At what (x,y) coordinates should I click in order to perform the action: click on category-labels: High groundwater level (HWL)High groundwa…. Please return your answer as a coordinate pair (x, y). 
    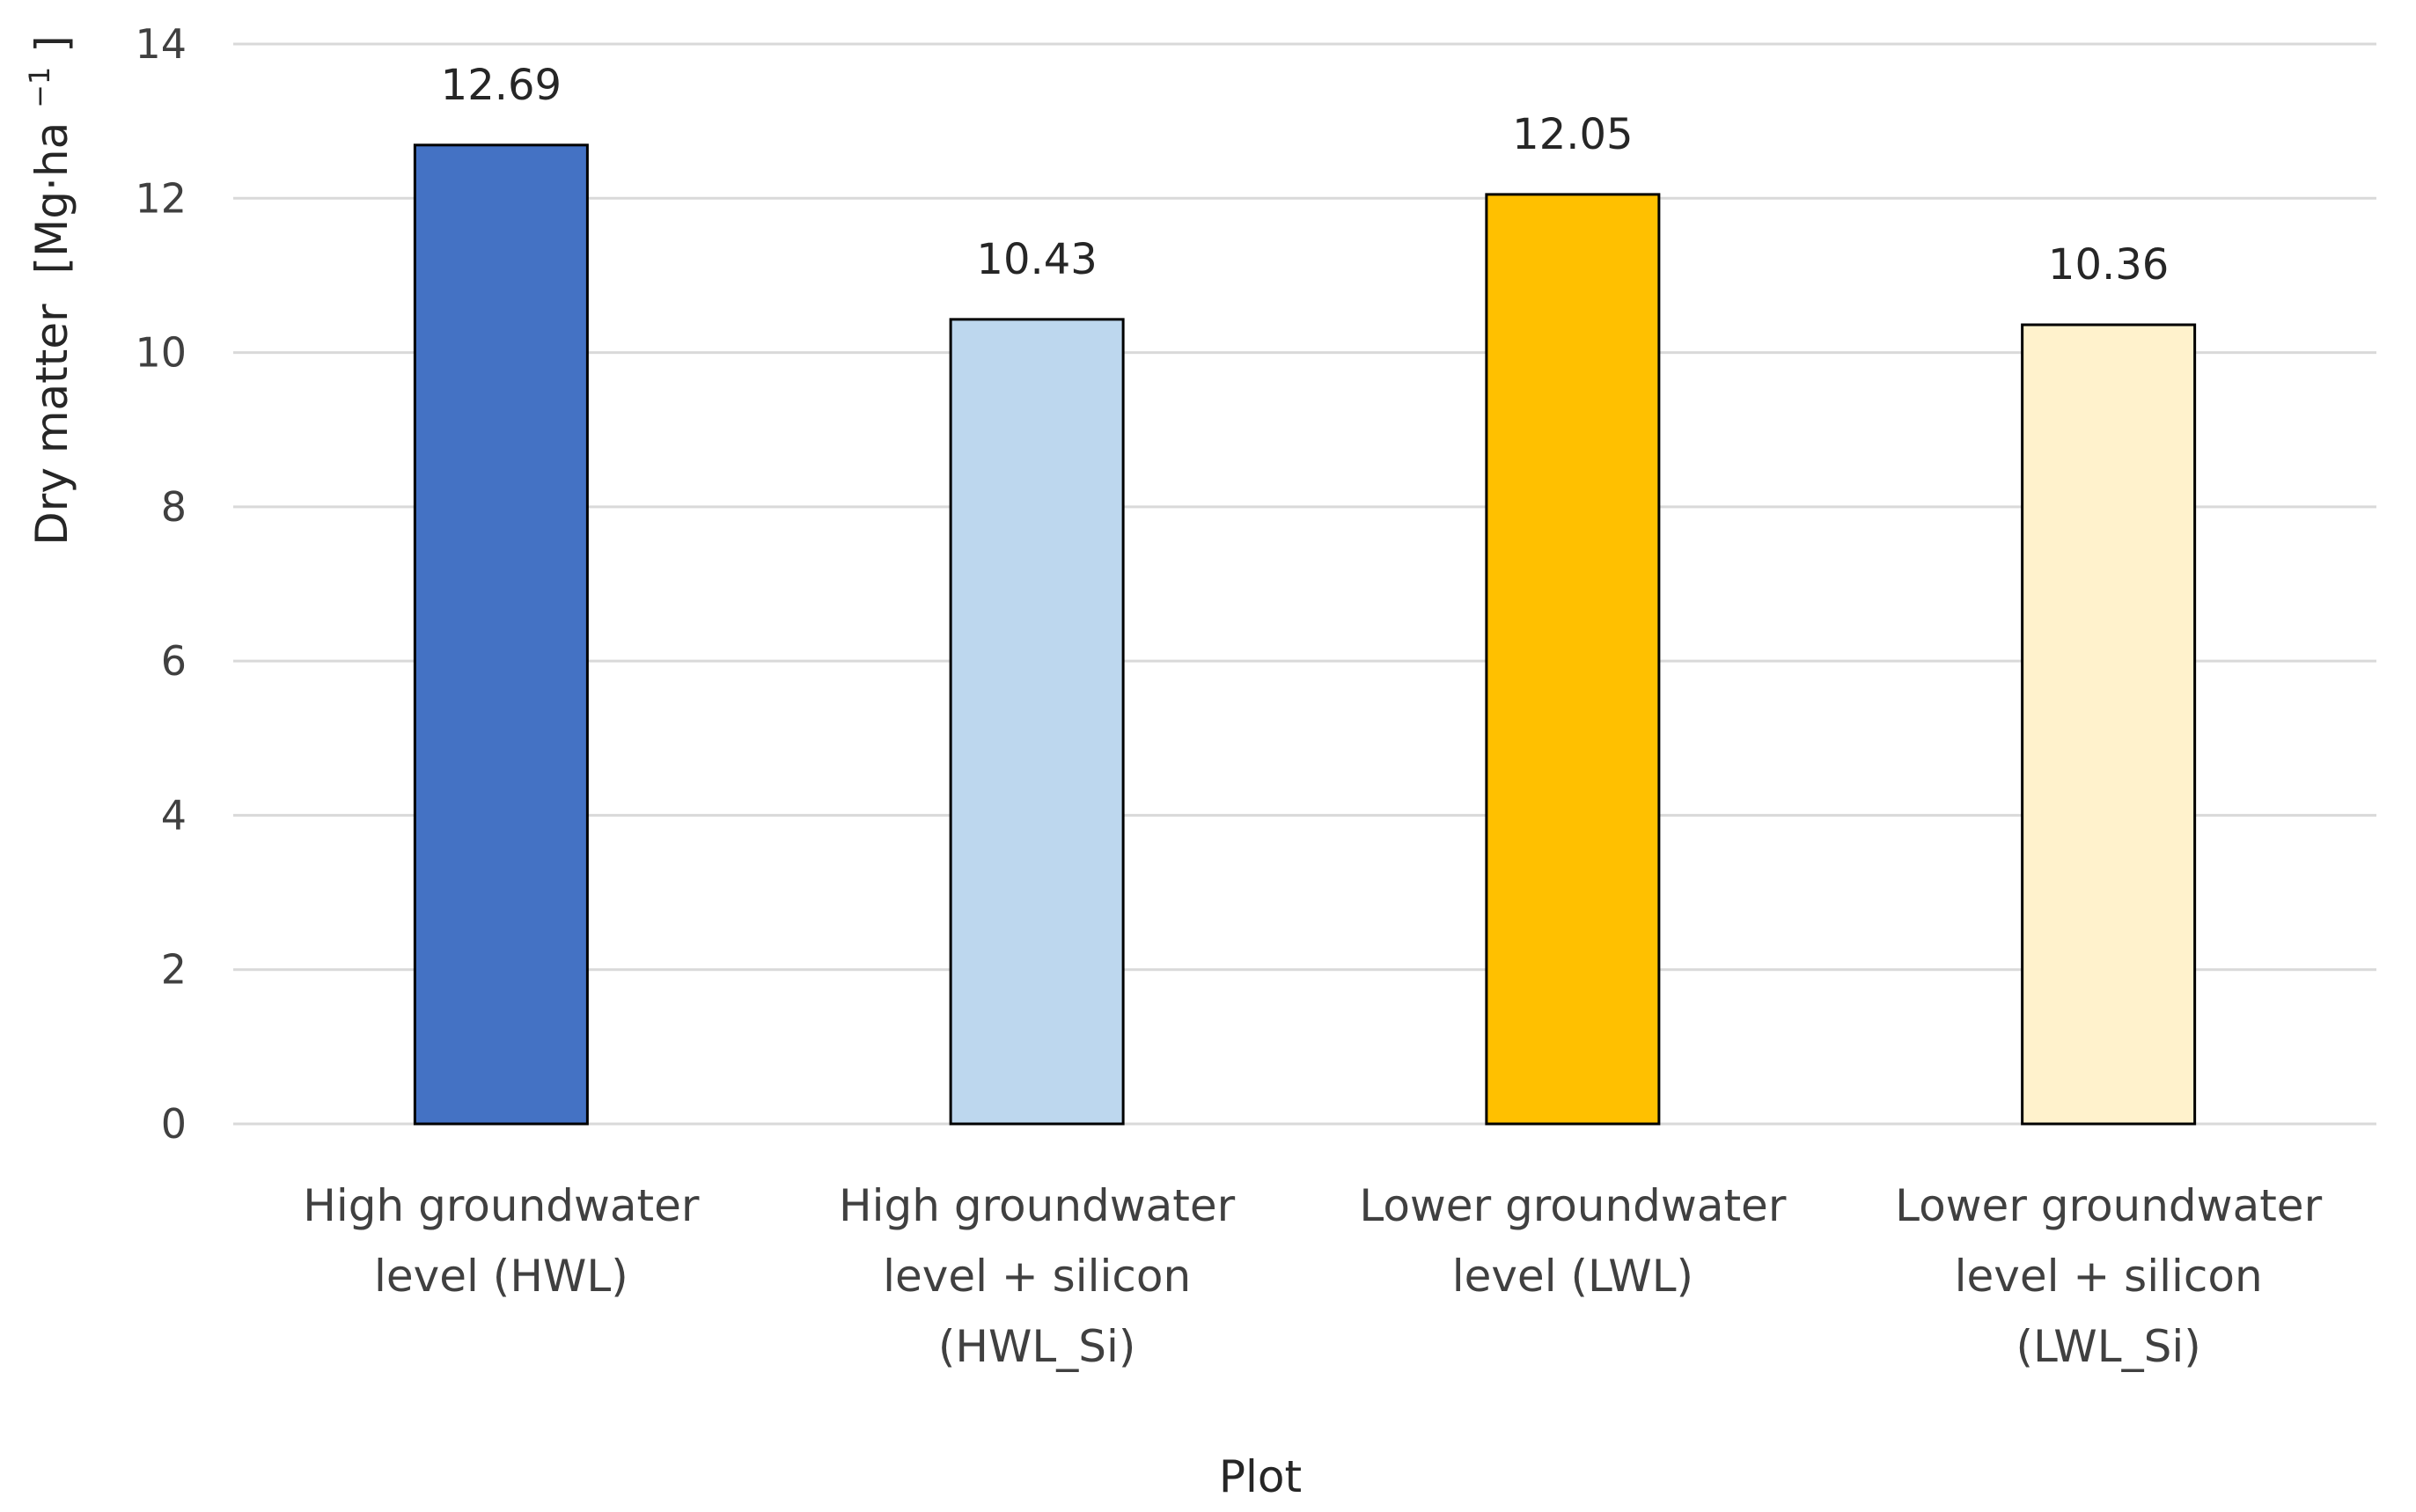
    Looking at the image, I should click on (1312, 1276).